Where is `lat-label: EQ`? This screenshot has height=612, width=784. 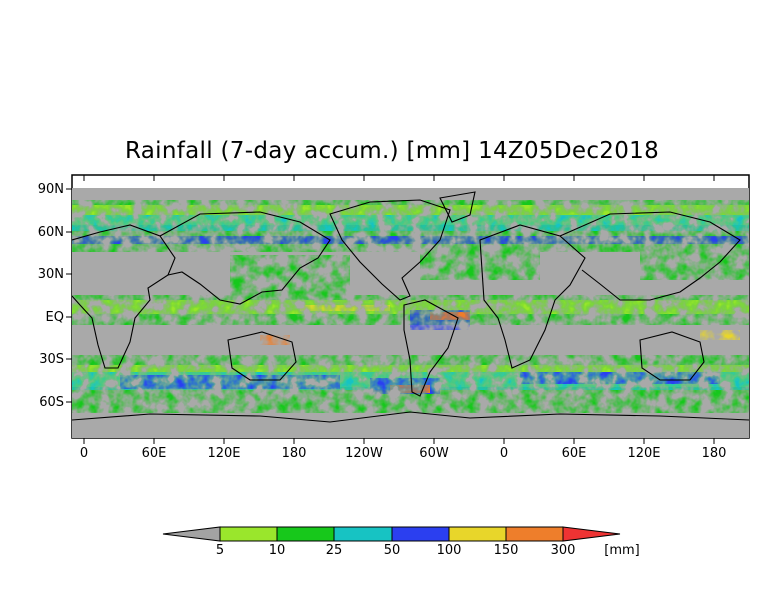 lat-label: EQ is located at coordinates (55, 317).